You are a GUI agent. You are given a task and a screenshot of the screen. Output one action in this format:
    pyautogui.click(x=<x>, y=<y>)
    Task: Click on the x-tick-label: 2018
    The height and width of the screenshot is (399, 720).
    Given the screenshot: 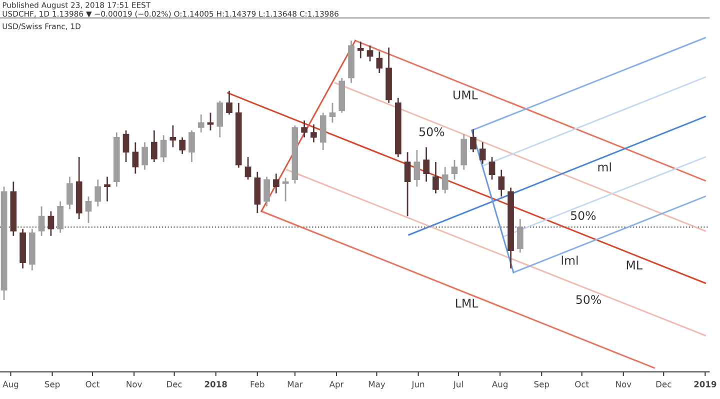 What is the action you would take?
    pyautogui.click(x=215, y=384)
    